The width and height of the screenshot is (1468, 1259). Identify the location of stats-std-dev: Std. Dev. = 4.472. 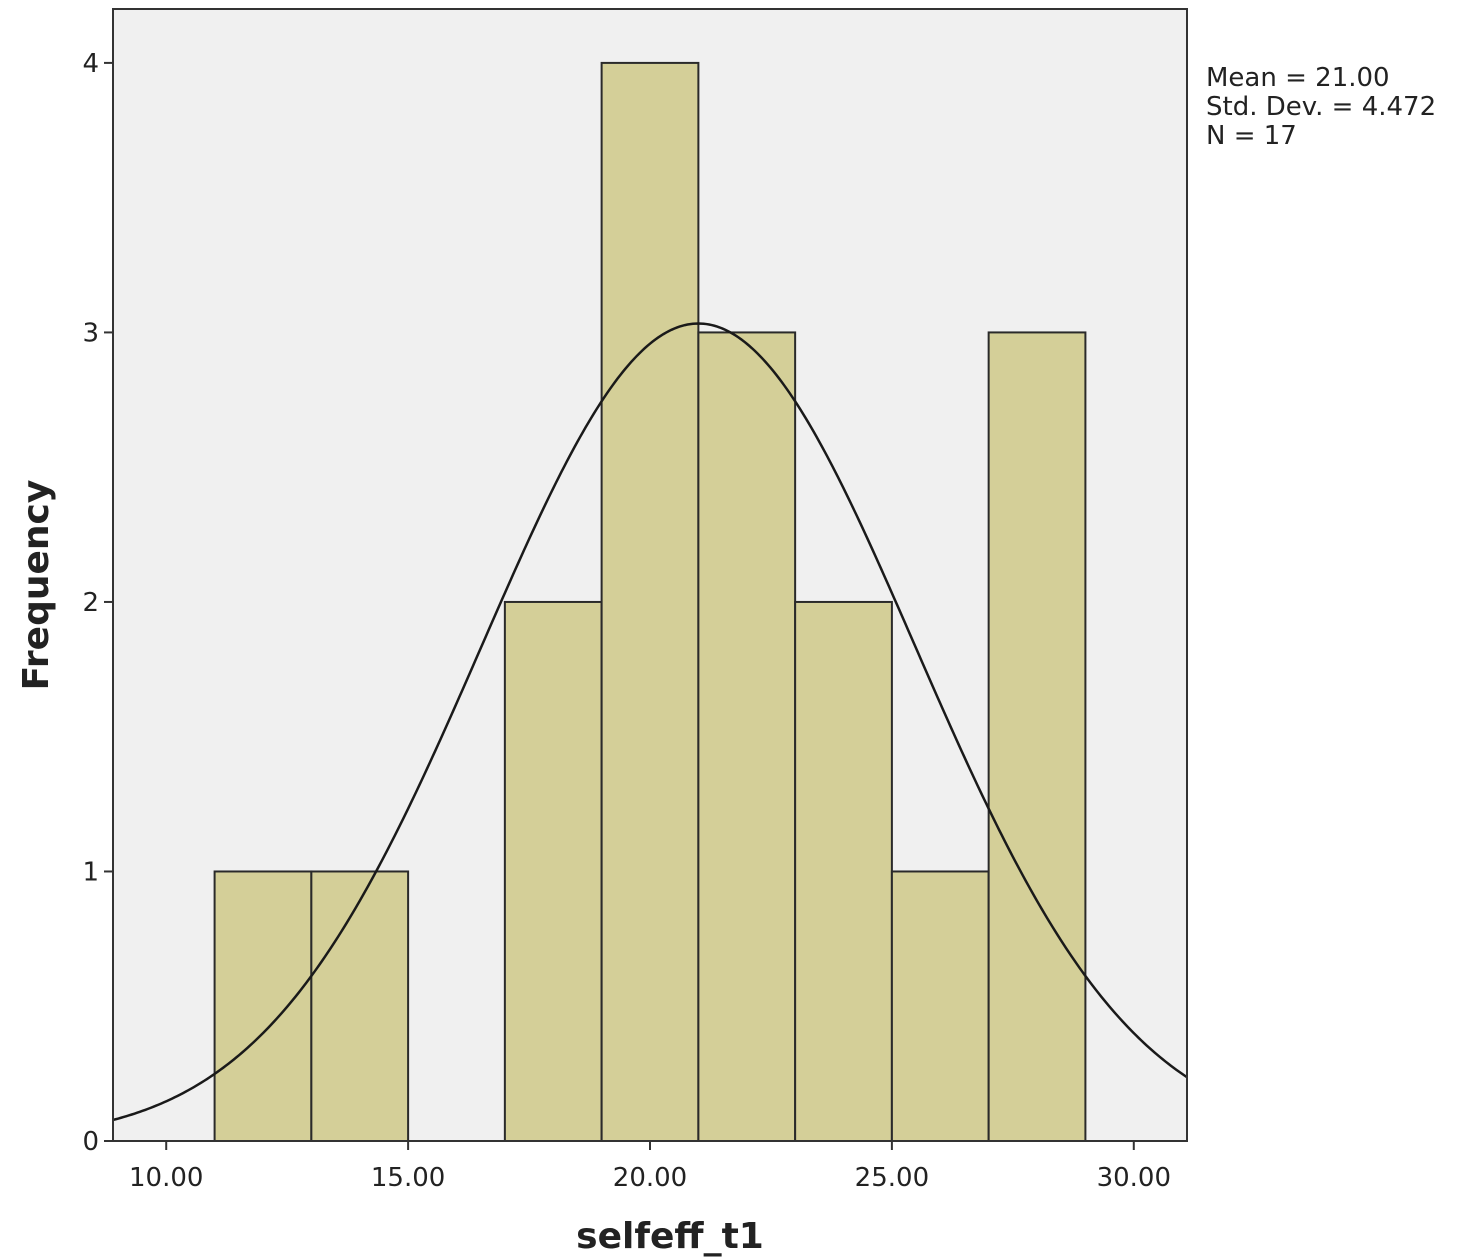
(1321, 107).